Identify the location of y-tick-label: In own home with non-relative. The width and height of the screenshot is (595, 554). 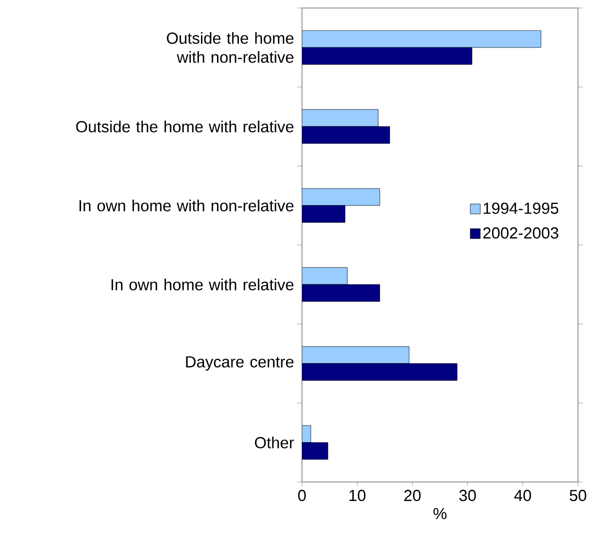
(187, 206).